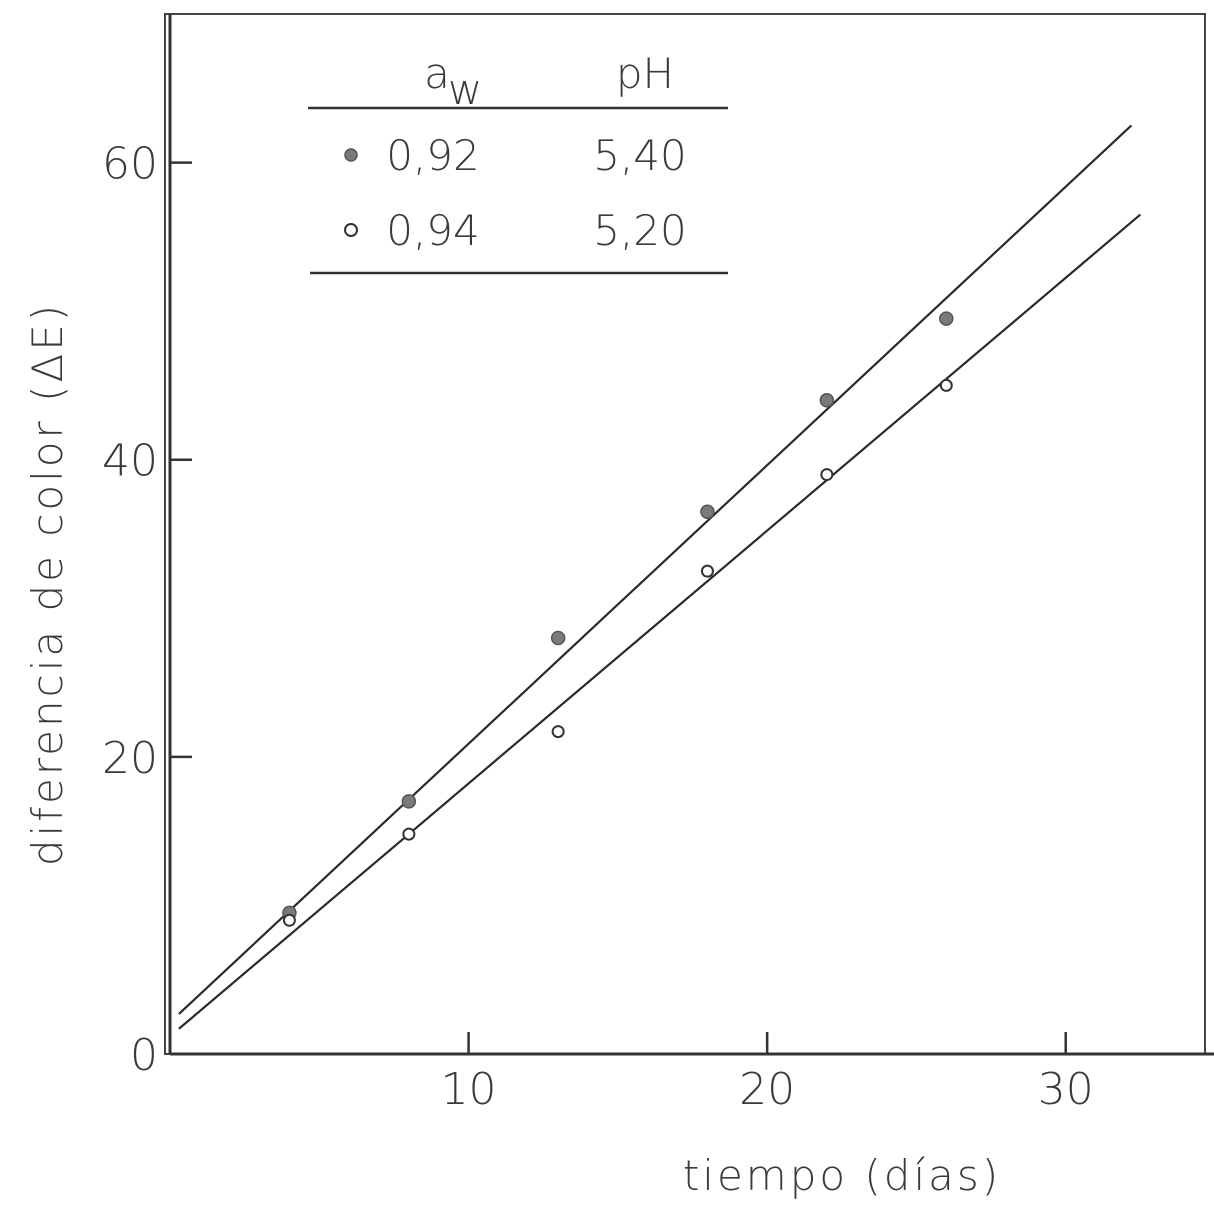 The width and height of the screenshot is (1214, 1208). What do you see at coordinates (1066, 1089) in the screenshot?
I see `x-tick-label: 30` at bounding box center [1066, 1089].